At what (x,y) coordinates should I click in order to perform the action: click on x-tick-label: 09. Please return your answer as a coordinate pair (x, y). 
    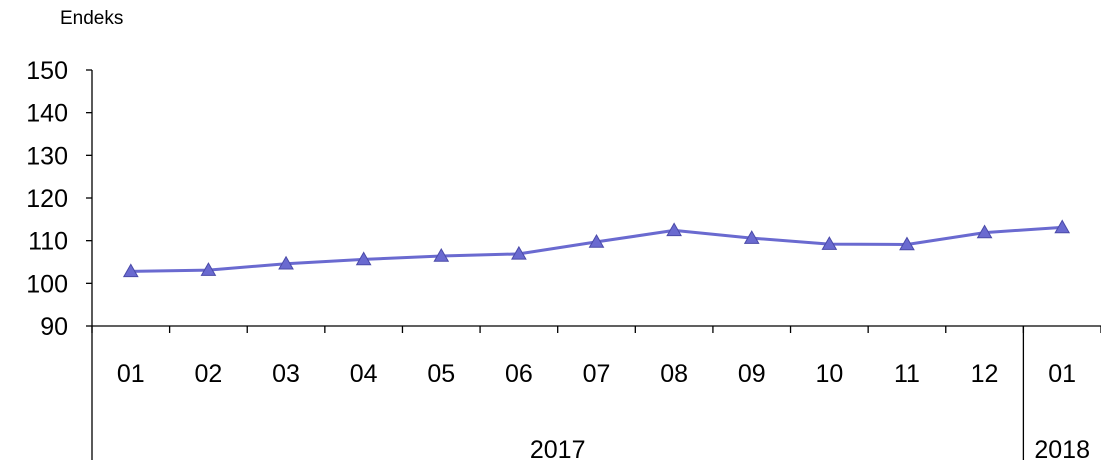
    Looking at the image, I should click on (752, 374).